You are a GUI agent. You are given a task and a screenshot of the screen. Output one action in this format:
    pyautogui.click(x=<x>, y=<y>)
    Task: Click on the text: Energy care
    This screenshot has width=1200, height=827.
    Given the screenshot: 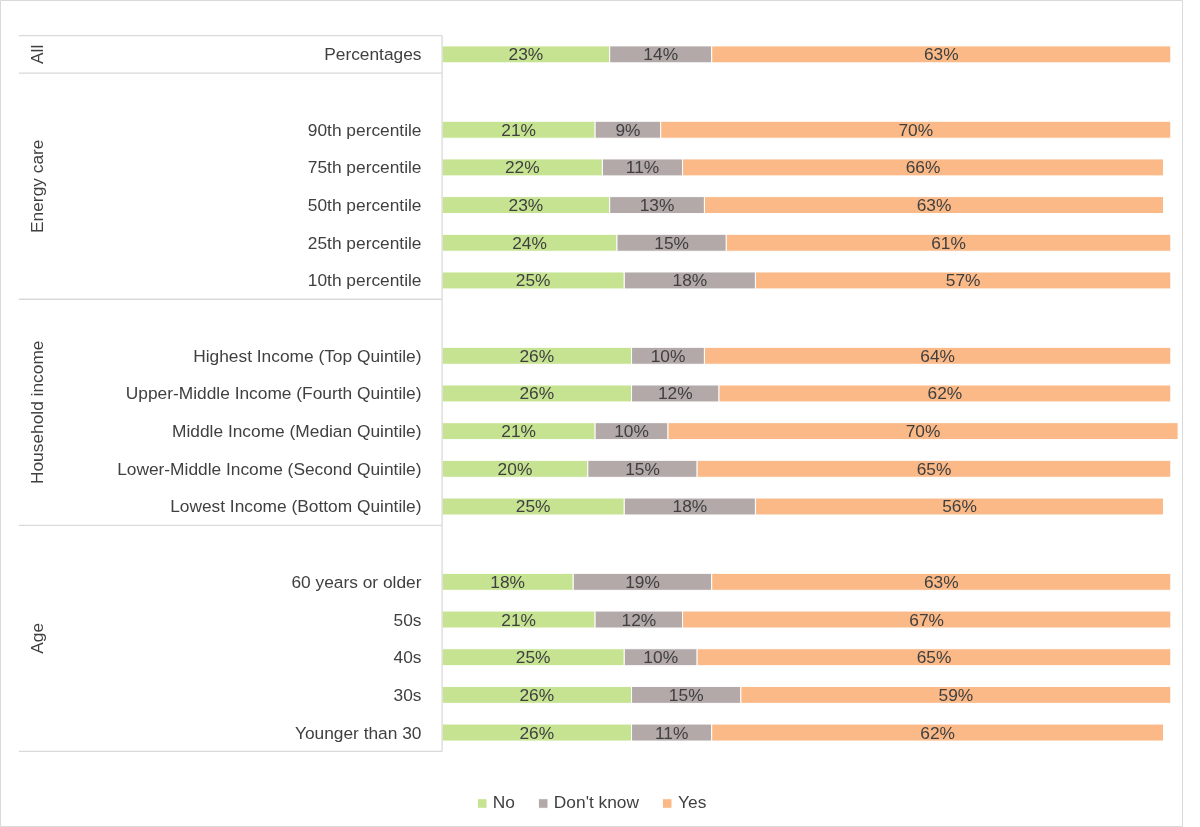 What is the action you would take?
    pyautogui.click(x=37, y=186)
    